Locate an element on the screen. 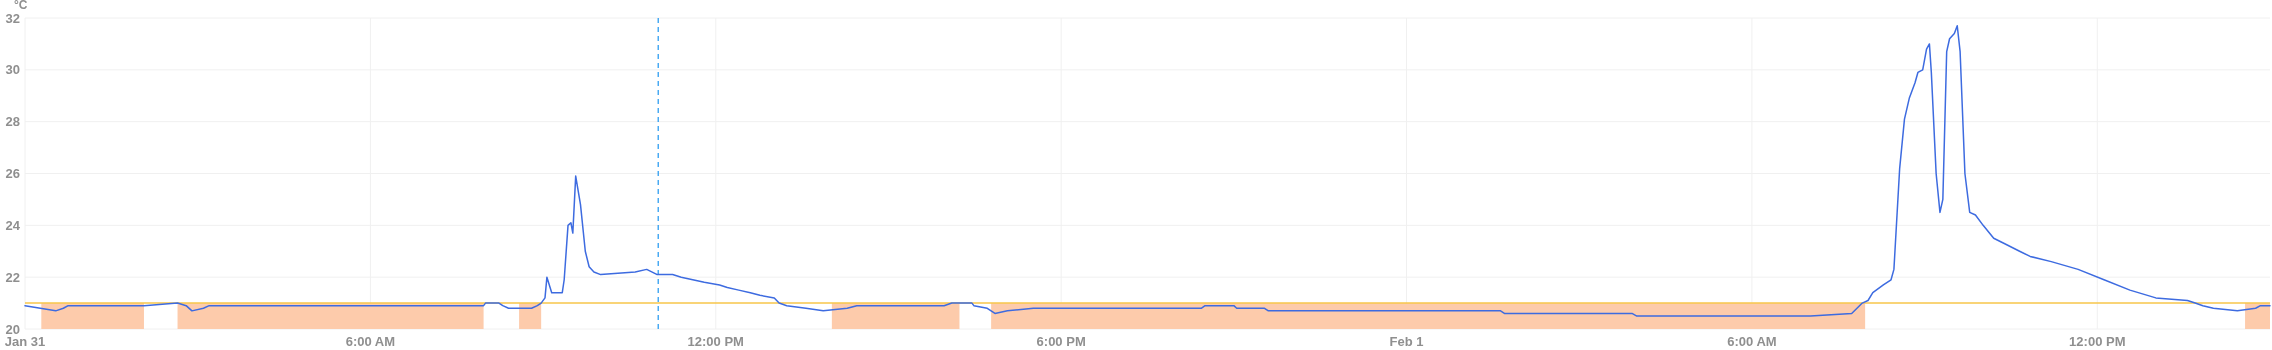 The height and width of the screenshot is (350, 2272). y-tick-label: 20 is located at coordinates (12, 329).